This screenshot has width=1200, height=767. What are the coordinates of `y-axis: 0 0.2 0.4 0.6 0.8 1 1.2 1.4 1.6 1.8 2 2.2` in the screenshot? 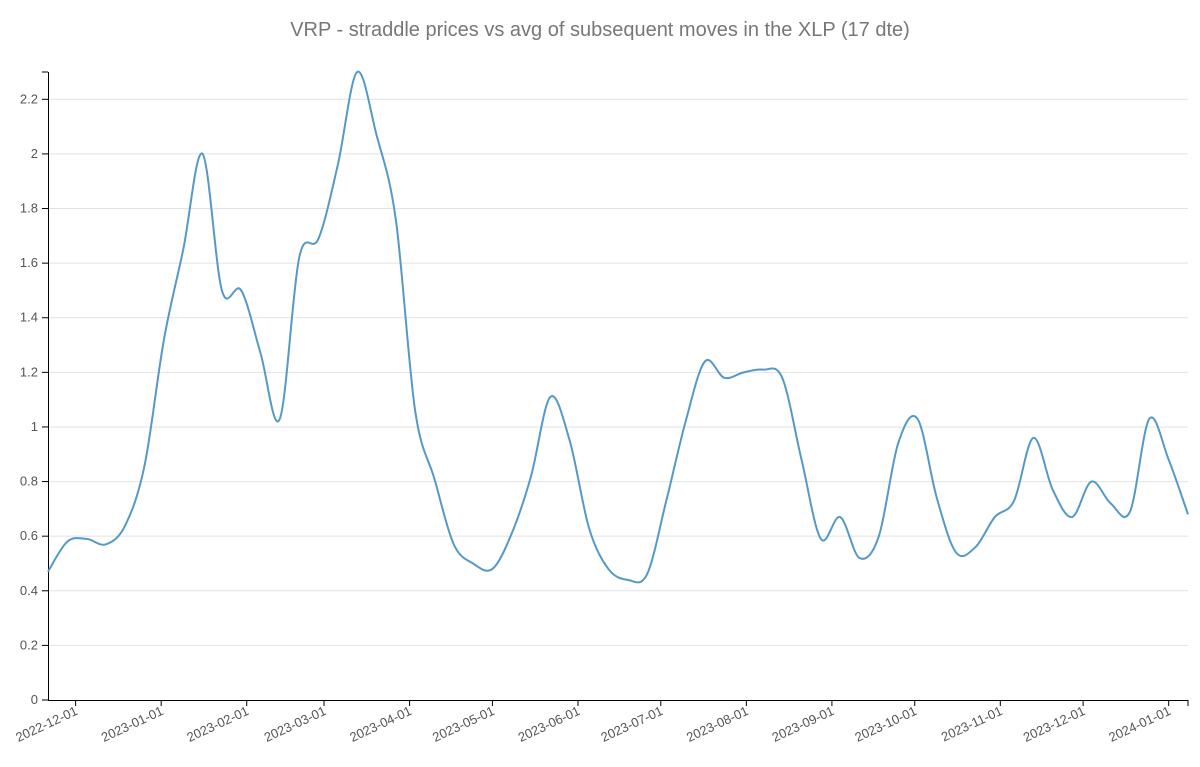 It's located at (34, 389).